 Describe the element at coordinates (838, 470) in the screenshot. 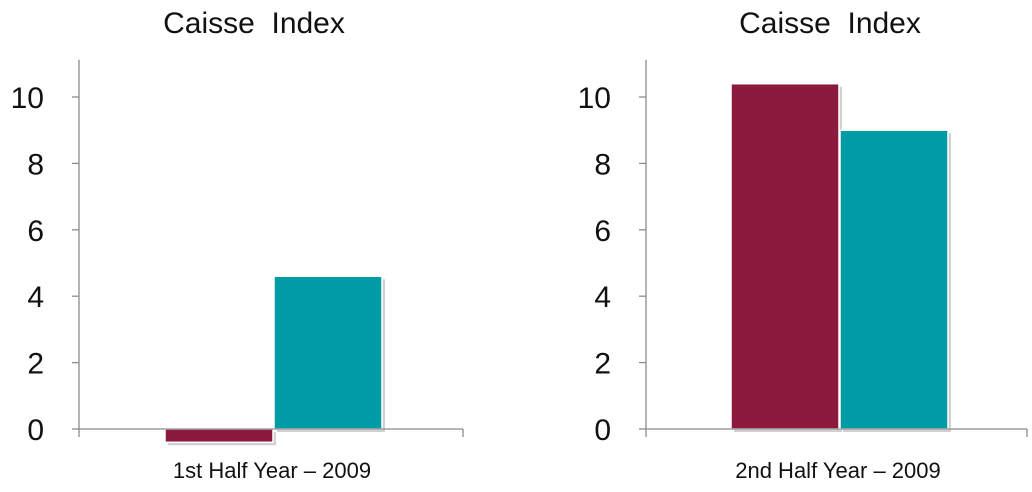

I see `x-category-label: 2nd Half Year – 2009` at that location.